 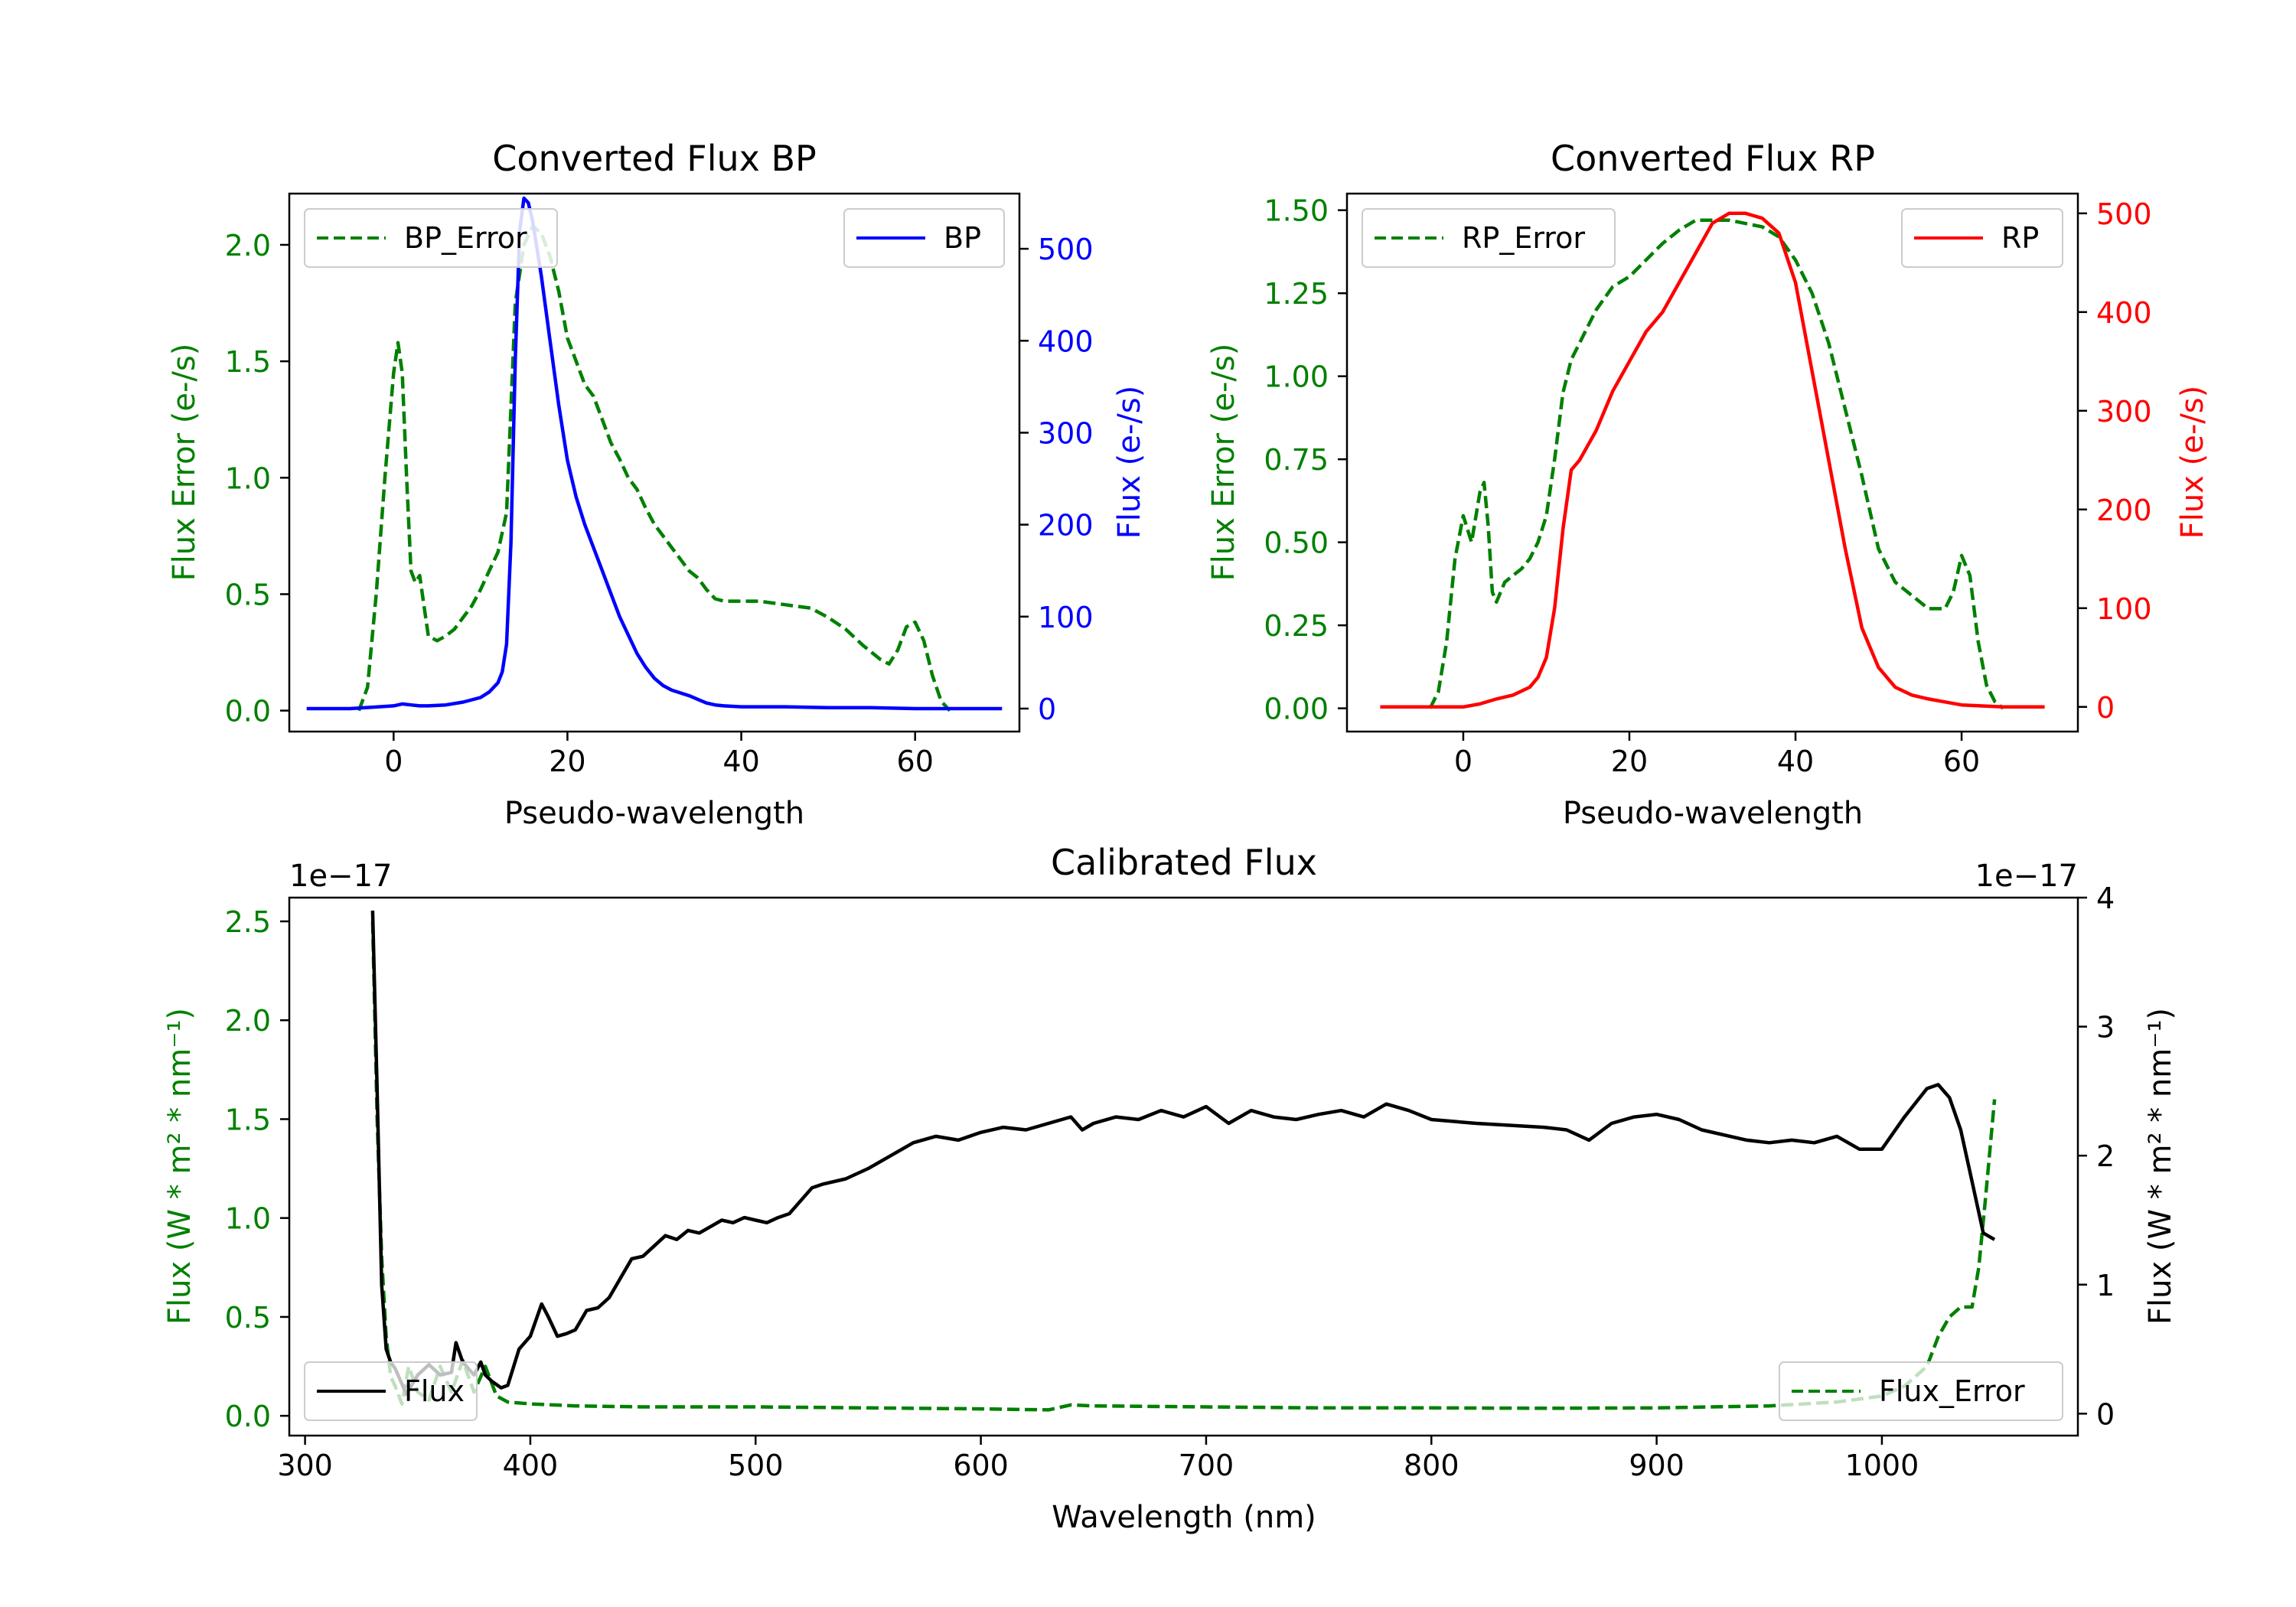 What do you see at coordinates (248, 1318) in the screenshot?
I see `cal-left-ytick-label: 0.5` at bounding box center [248, 1318].